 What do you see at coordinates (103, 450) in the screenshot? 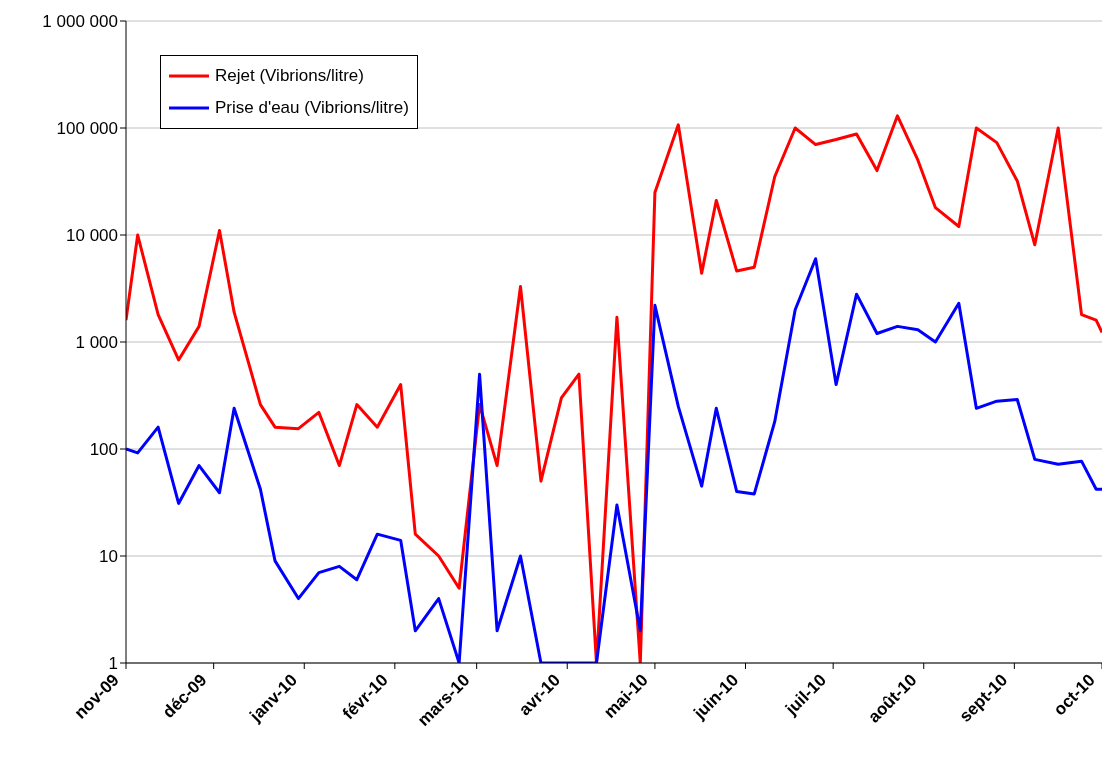
I see `y-tick-label: 100` at bounding box center [103, 450].